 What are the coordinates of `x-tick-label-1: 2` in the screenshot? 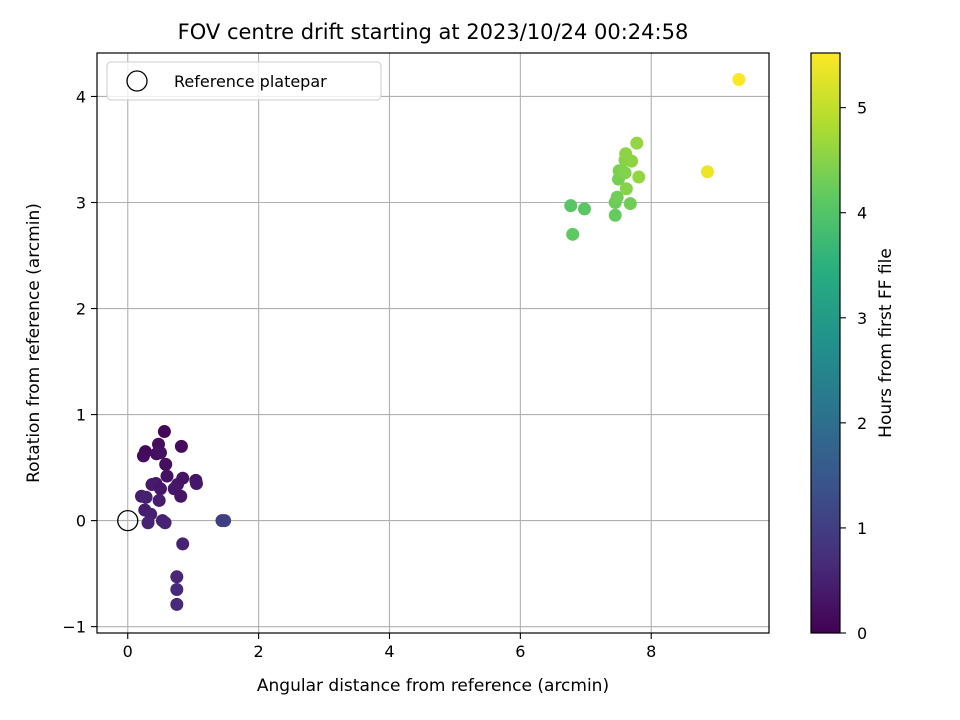 It's located at (259, 651).